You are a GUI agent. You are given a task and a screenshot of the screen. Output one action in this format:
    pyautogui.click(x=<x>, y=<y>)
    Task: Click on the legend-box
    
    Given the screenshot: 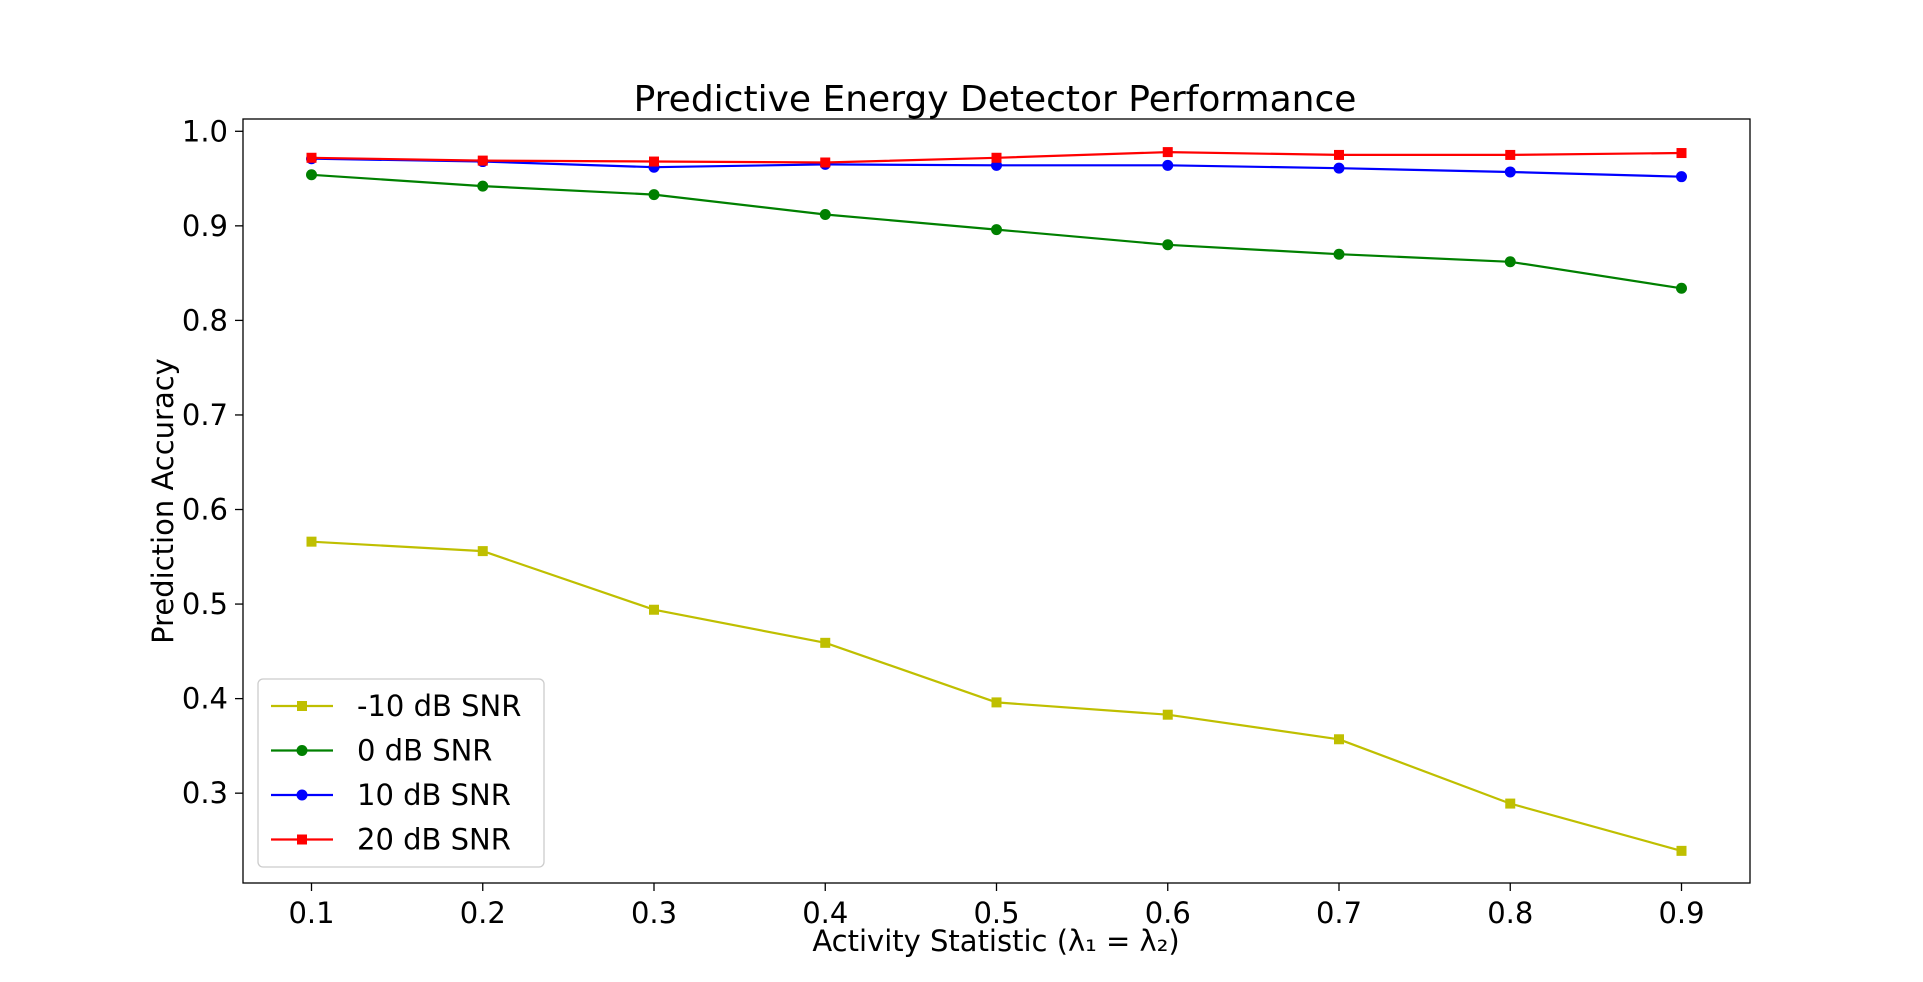 What is the action you would take?
    pyautogui.click(x=401, y=773)
    